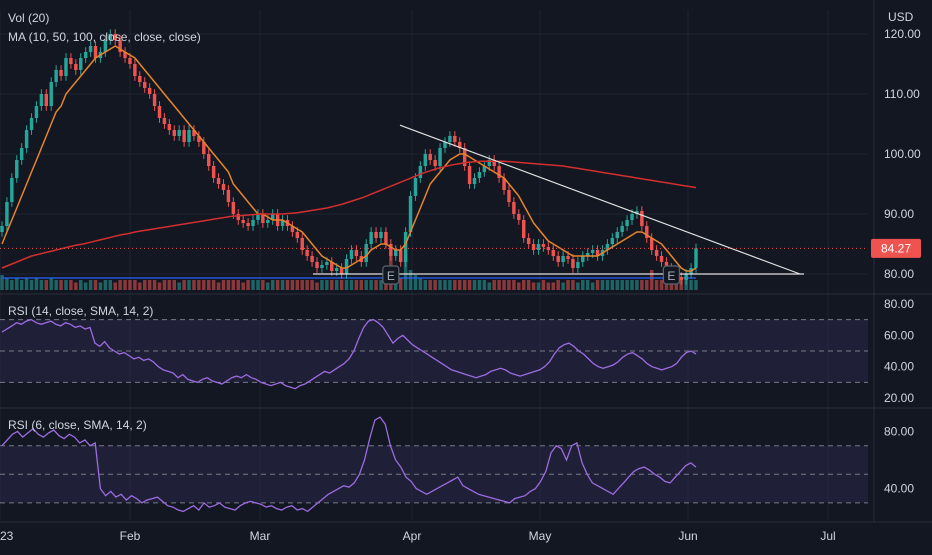 The width and height of the screenshot is (932, 555). What do you see at coordinates (80, 311) in the screenshot?
I see `legend-rsi-14: RSI (14, close, SMA, 14, 2)` at bounding box center [80, 311].